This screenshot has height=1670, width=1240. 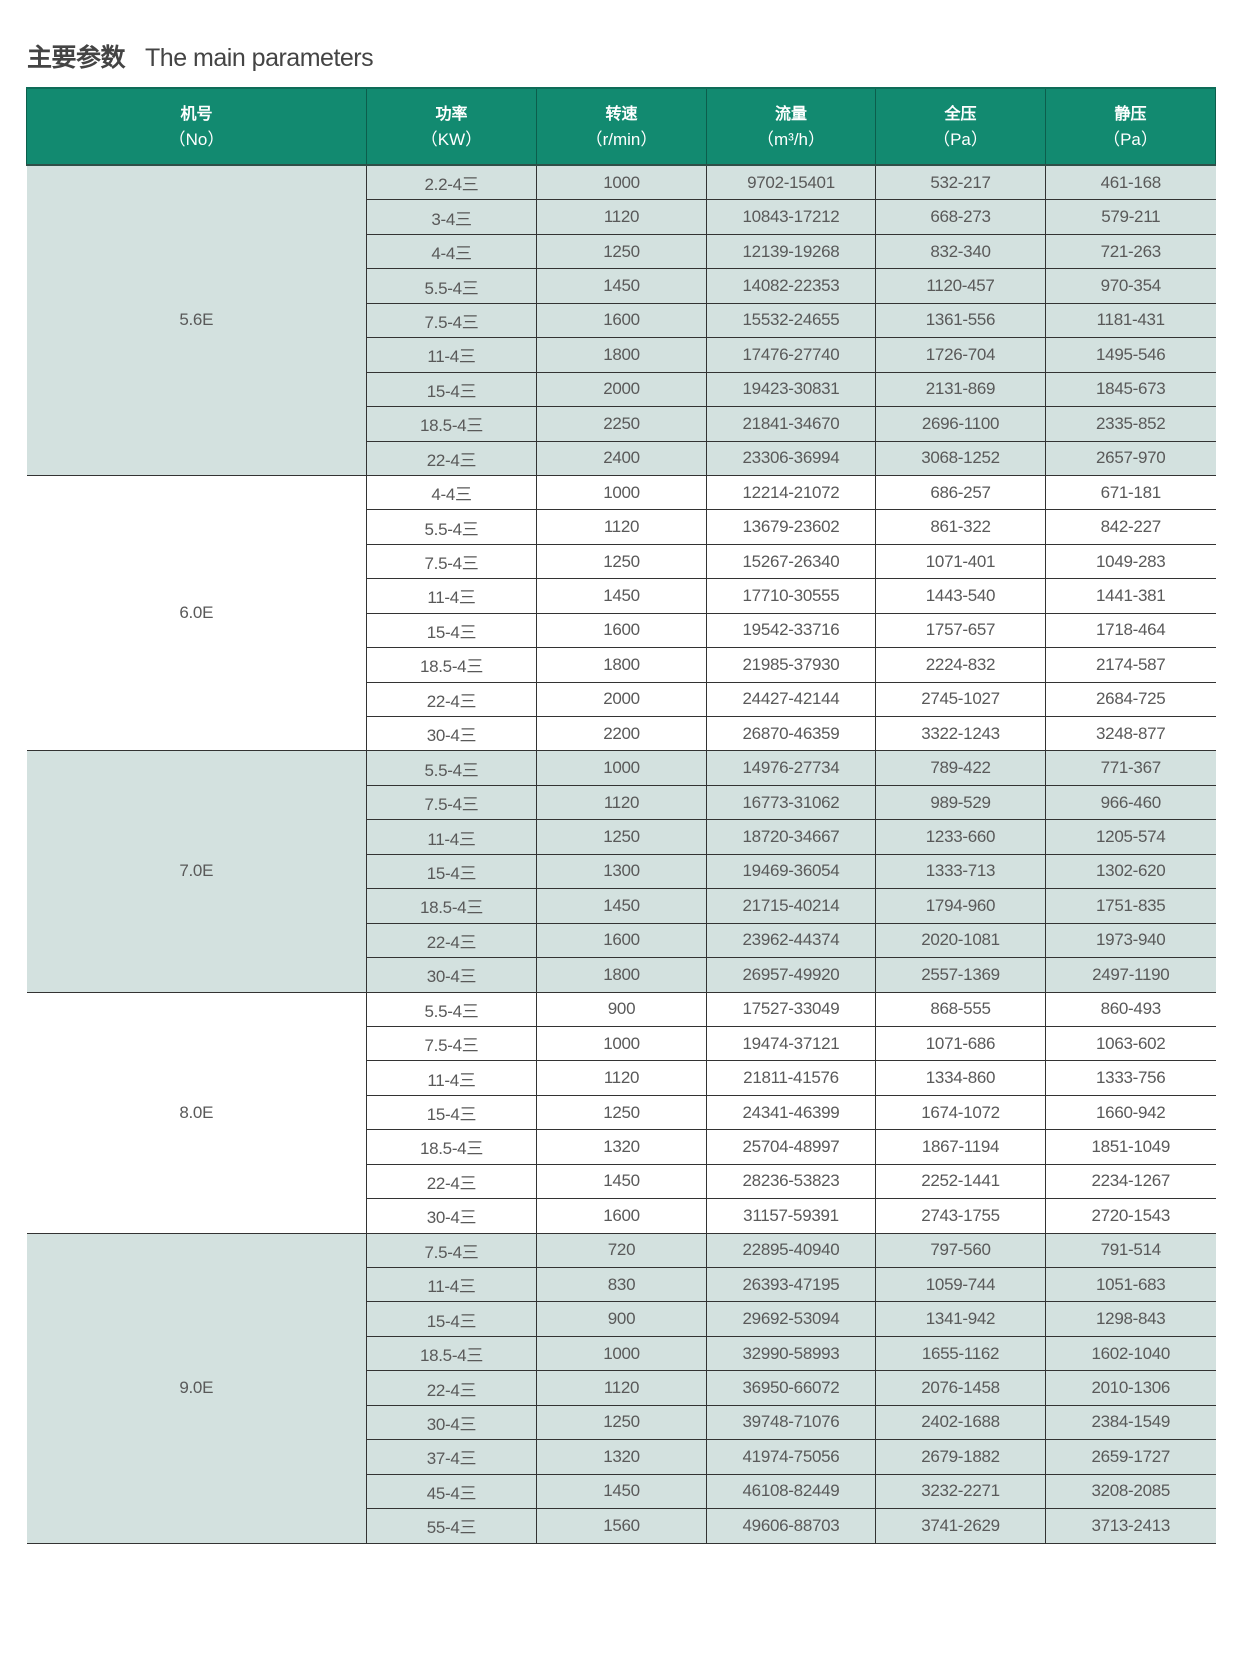 I want to click on total-pressure-cell: 1757-657, so click(x=960, y=630).